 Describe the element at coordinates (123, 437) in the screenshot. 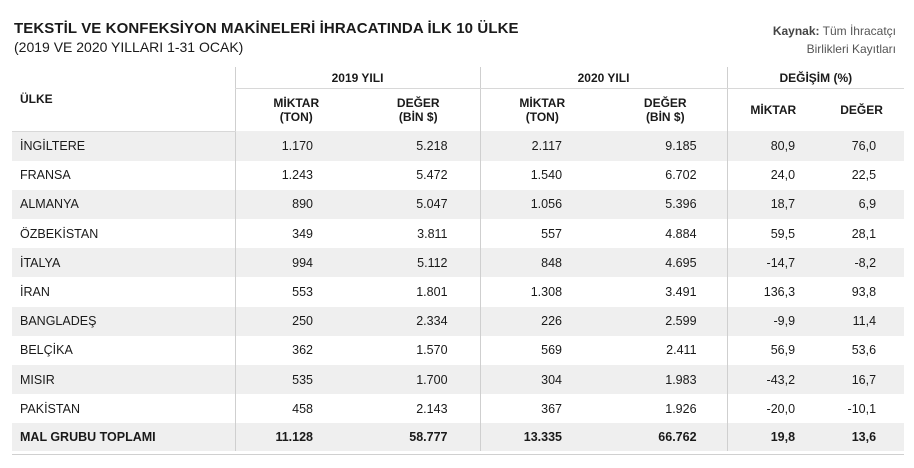

I see `total-label: MAL GRUBU TOPLAMI` at that location.